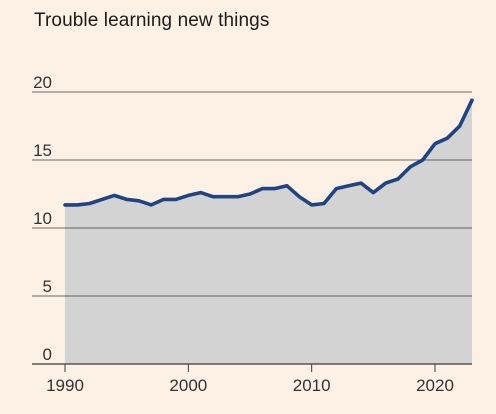 Image resolution: width=496 pixels, height=414 pixels. What do you see at coordinates (47, 286) in the screenshot?
I see `y-tick-label-5: 5` at bounding box center [47, 286].